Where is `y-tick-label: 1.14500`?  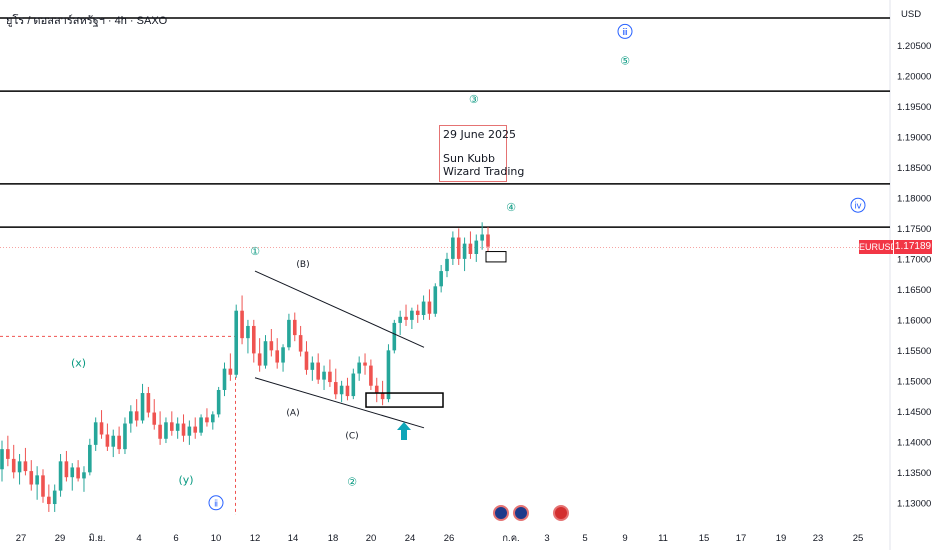 y-tick-label: 1.14500 is located at coordinates (914, 412).